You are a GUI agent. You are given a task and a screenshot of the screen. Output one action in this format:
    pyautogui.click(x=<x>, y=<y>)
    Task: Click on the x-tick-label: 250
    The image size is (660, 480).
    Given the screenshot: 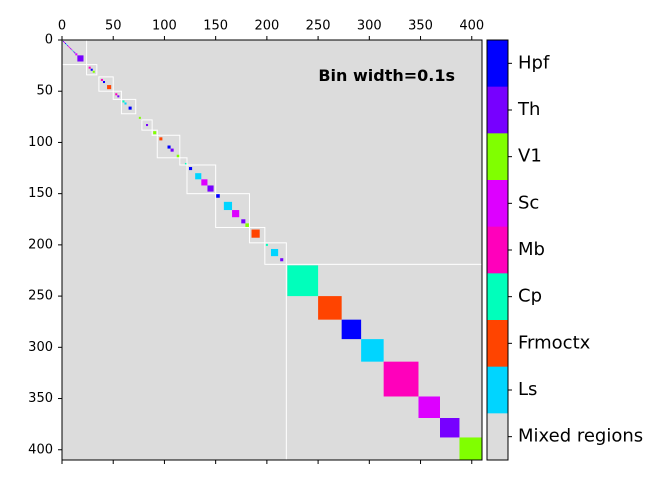 What is the action you would take?
    pyautogui.click(x=318, y=26)
    